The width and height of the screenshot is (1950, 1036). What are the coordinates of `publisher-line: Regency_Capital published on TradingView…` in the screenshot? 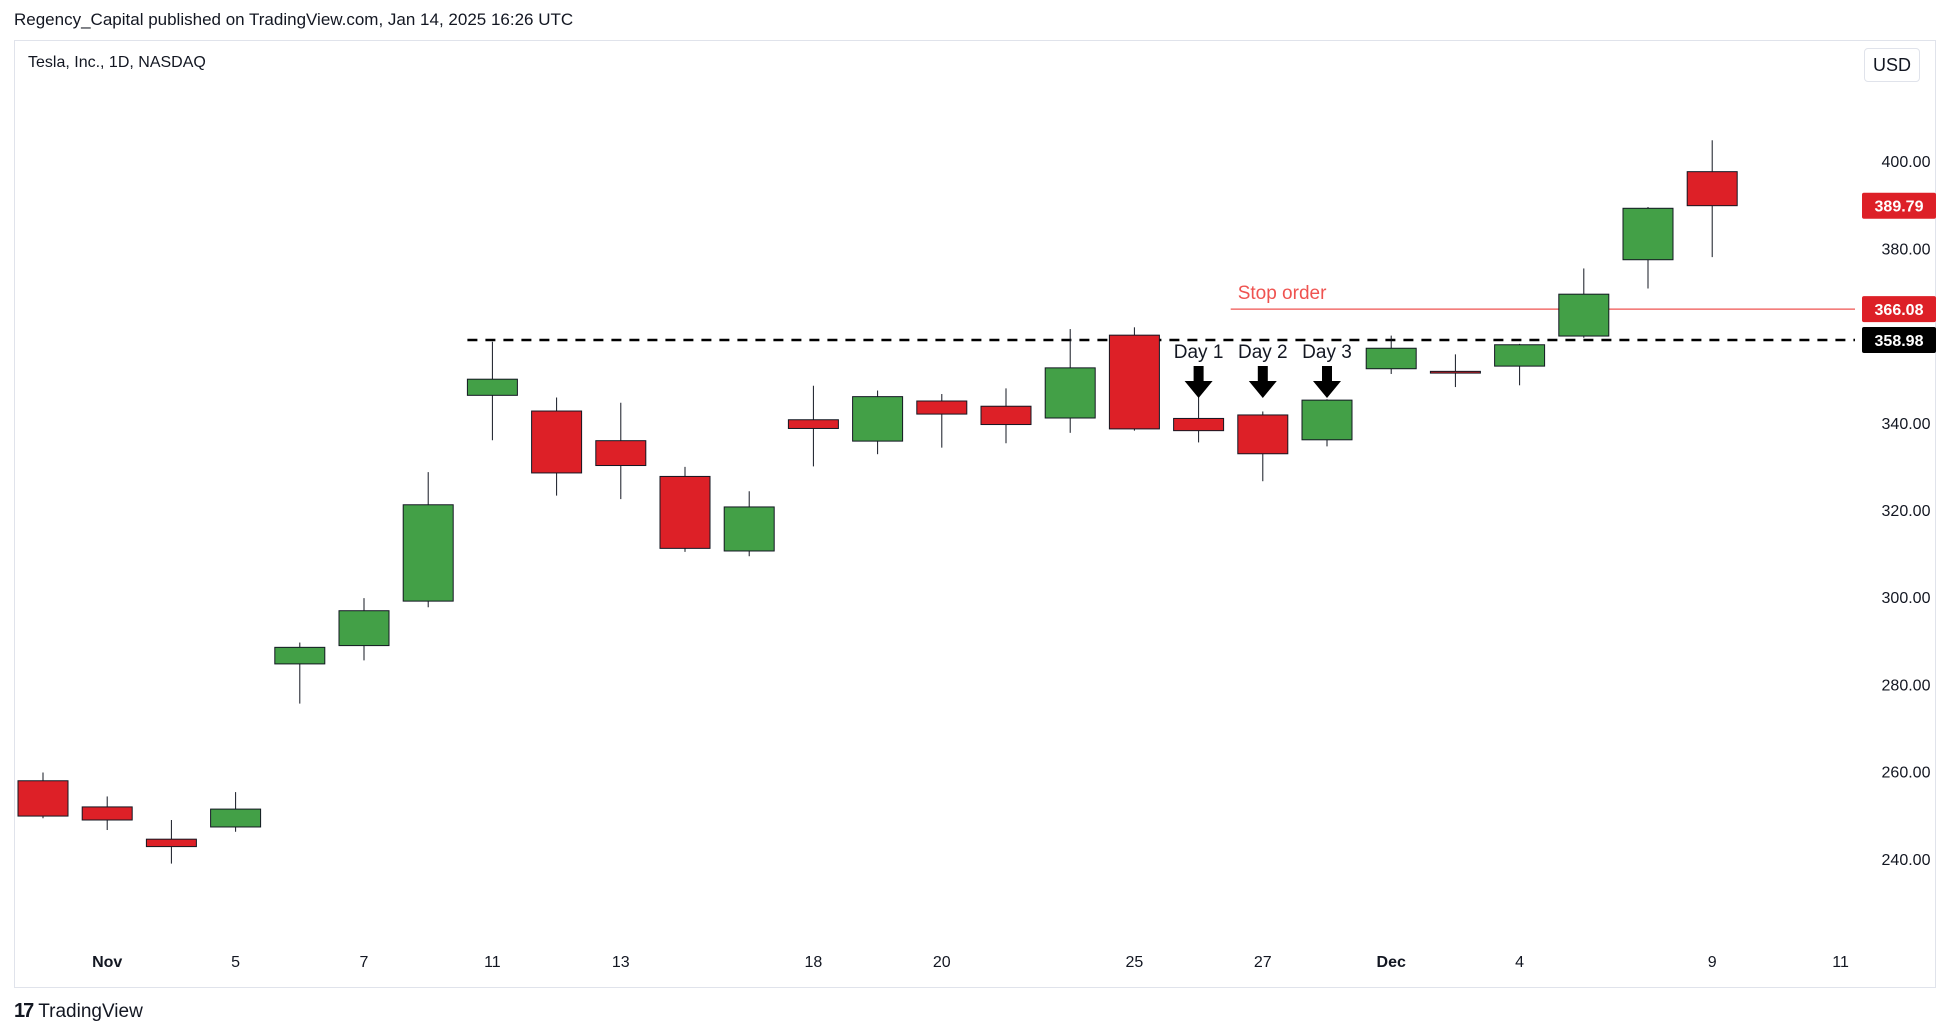 It's located at (294, 19).